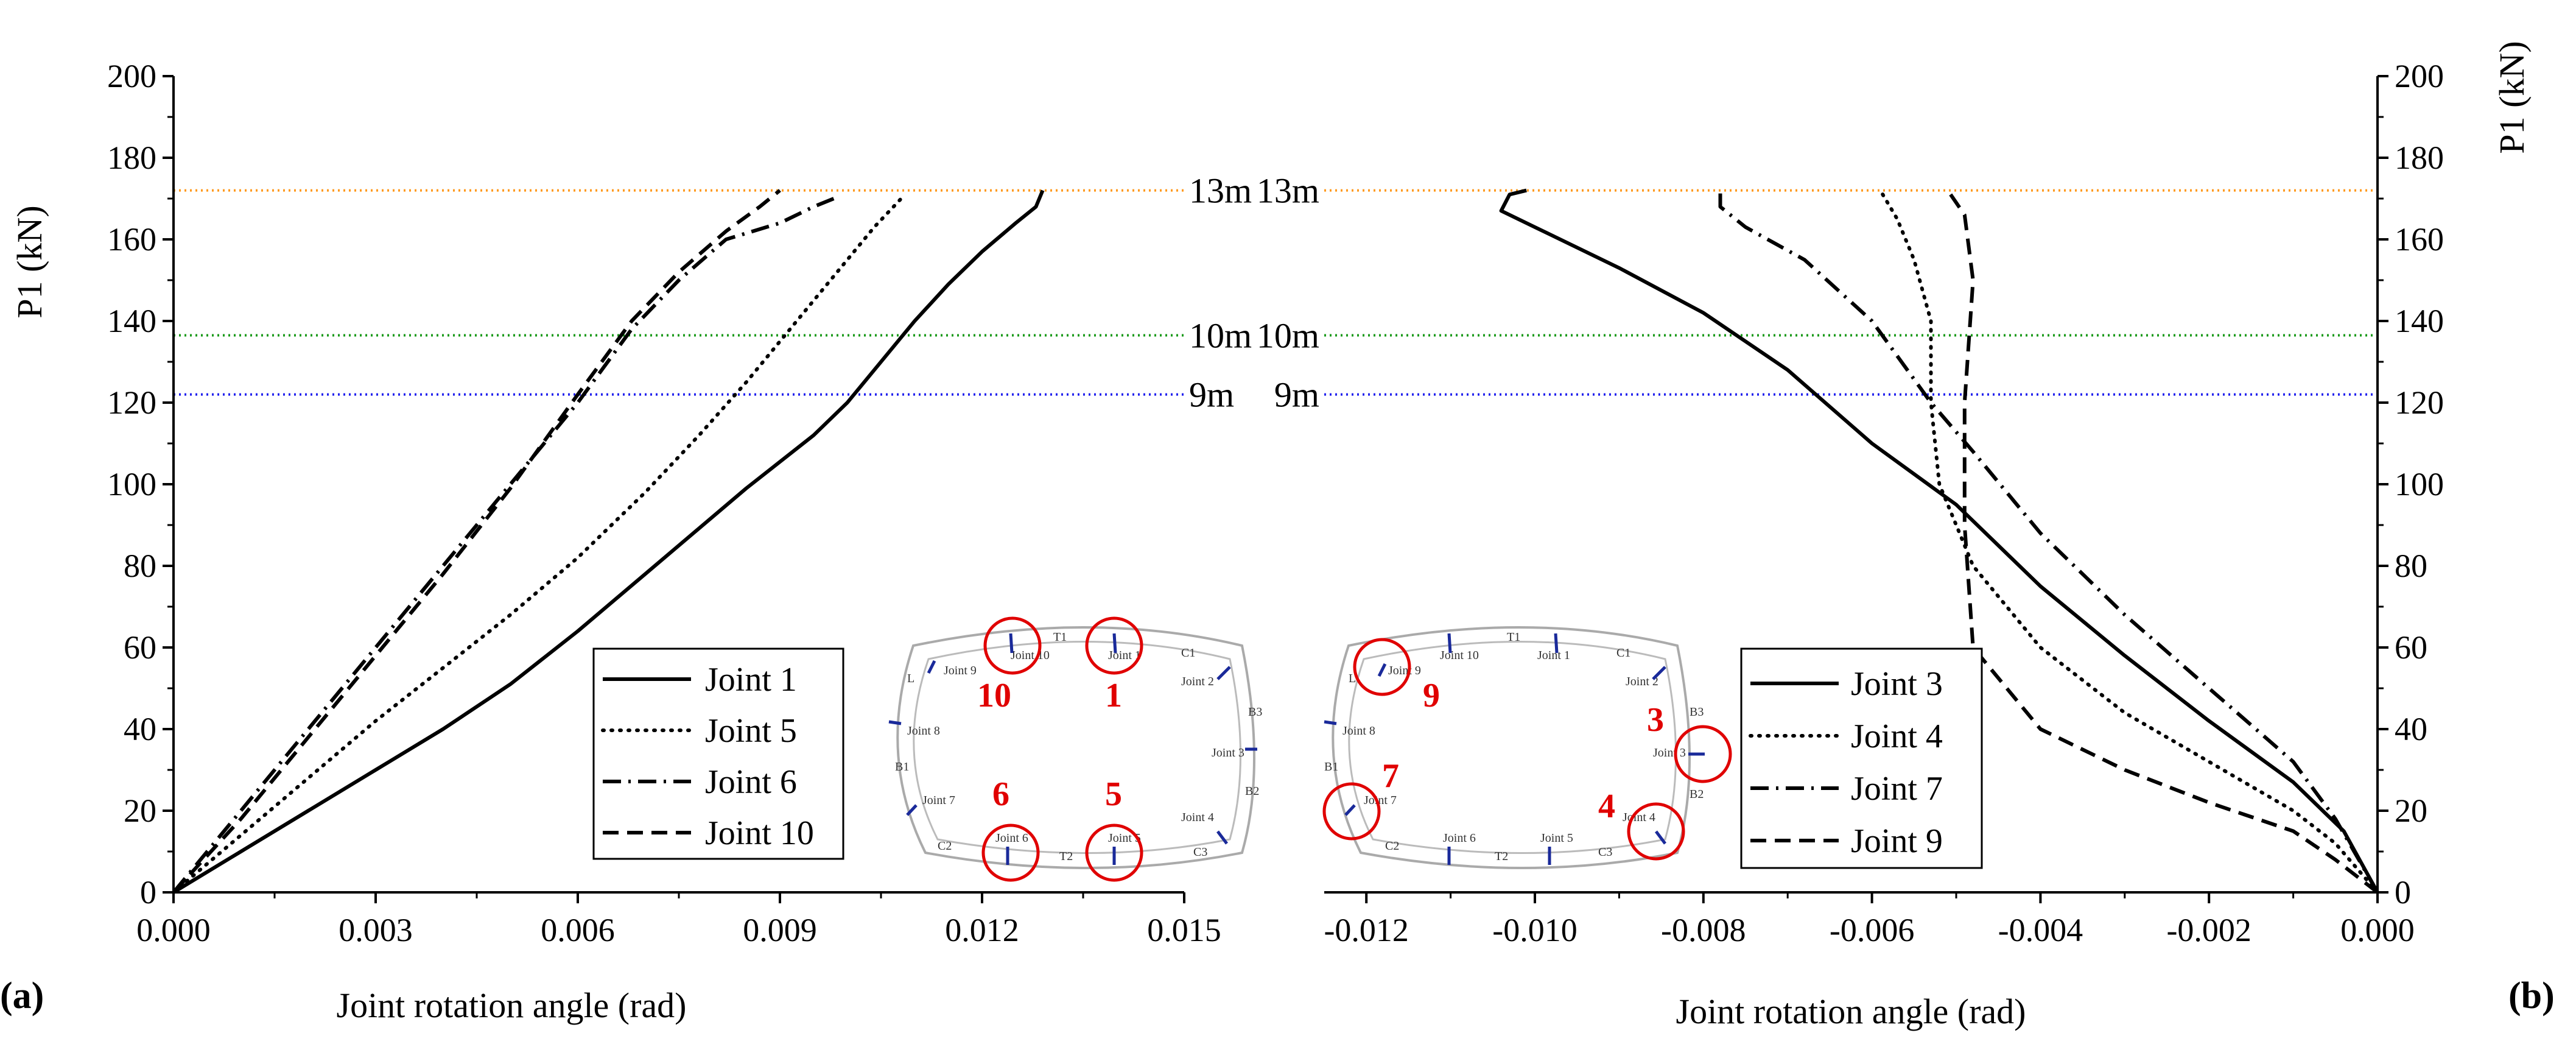 The height and width of the screenshot is (1044, 2576). I want to click on highlight-label: 6, so click(1000, 794).